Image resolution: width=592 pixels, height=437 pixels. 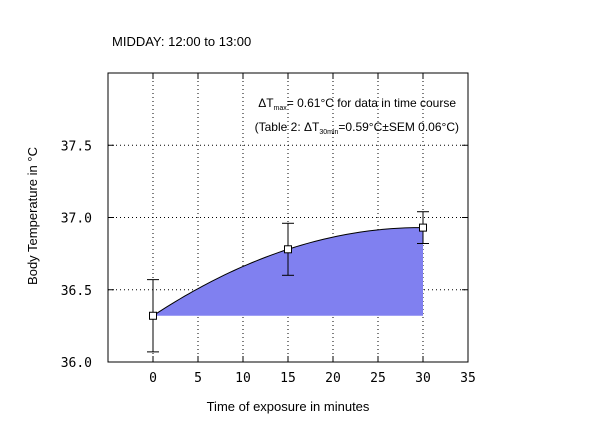 What do you see at coordinates (288, 271) in the screenshot?
I see `data-markers` at bounding box center [288, 271].